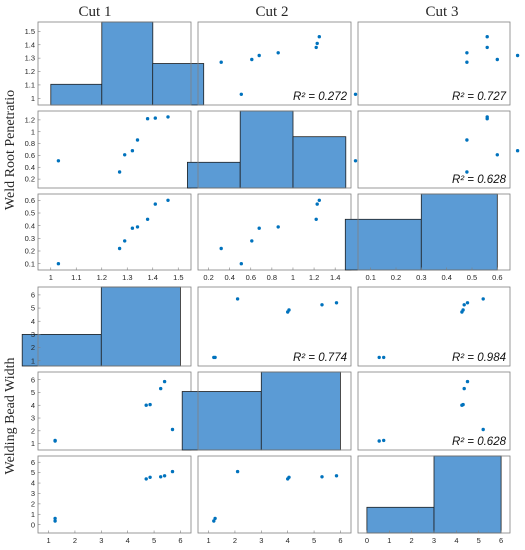  Describe the element at coordinates (421, 277) in the screenshot. I see `x-tick-label-m0-r2-cut3-2: 0.3` at that location.